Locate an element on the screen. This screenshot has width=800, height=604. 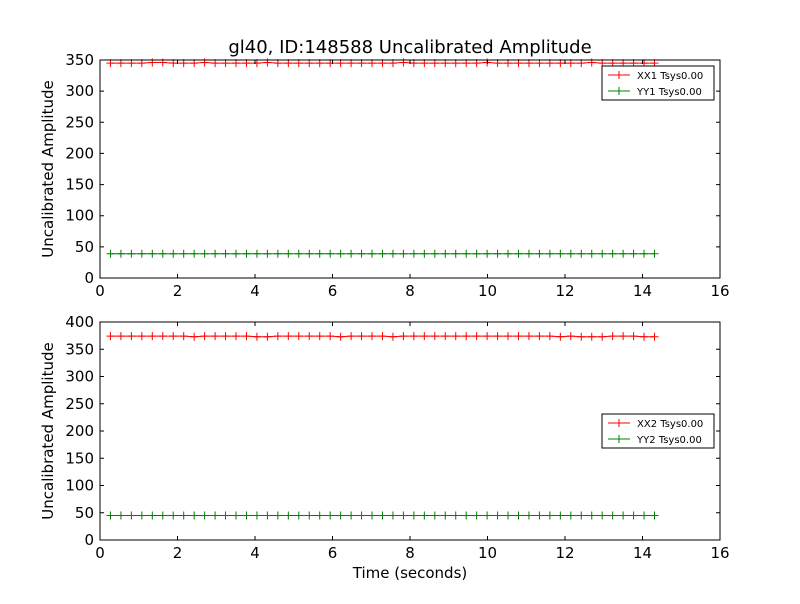
y-axis-label: Uncalibrated Amplitude is located at coordinates (48, 430).